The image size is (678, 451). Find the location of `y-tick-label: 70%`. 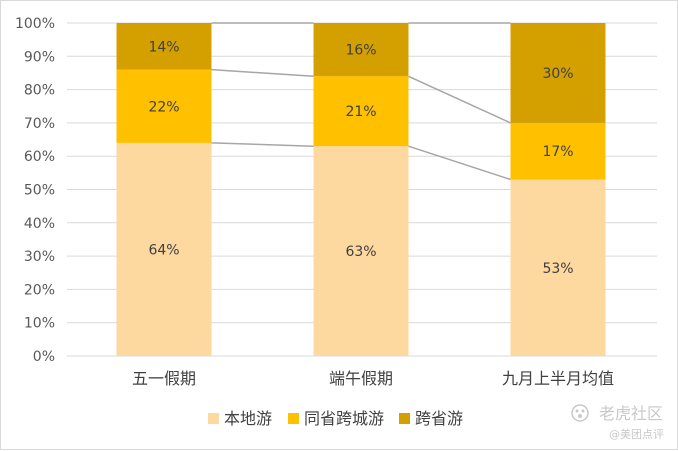

y-tick-label: 70% is located at coordinates (39, 124).